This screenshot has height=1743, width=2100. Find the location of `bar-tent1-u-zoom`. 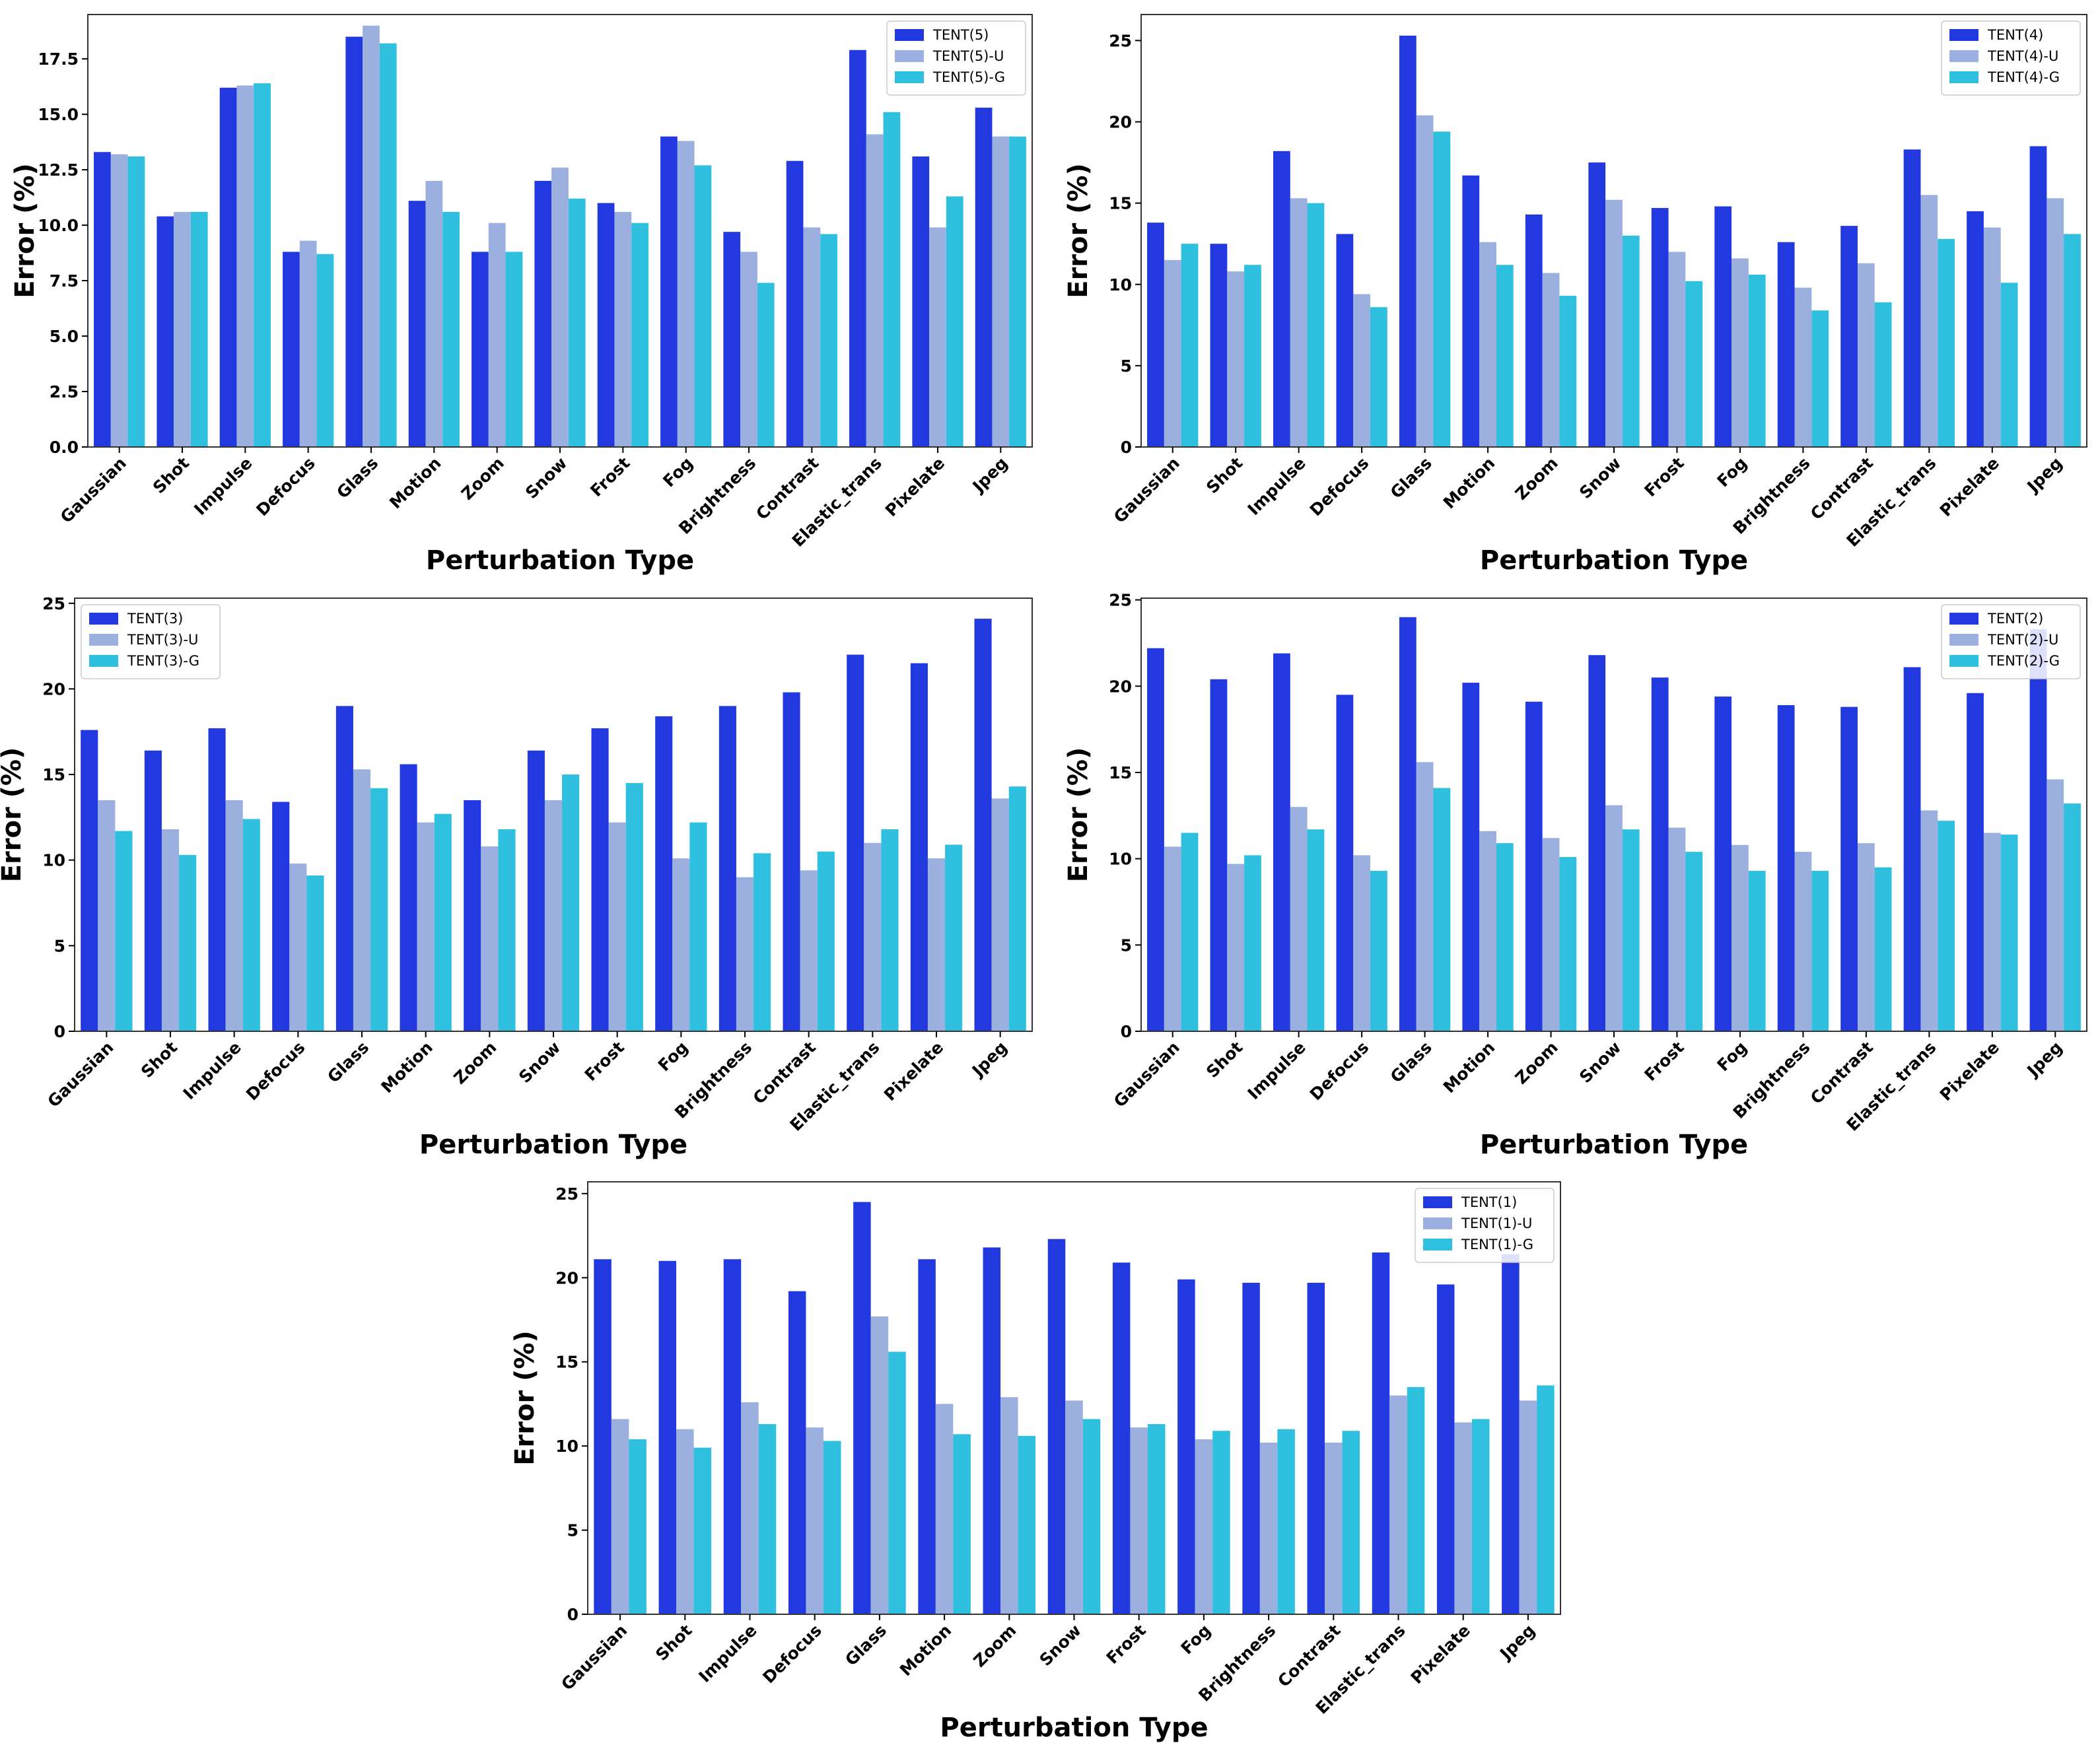

bar-tent1-u-zoom is located at coordinates (1009, 1506).